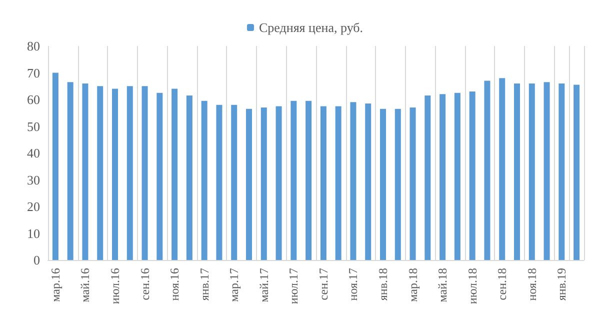 The image size is (610, 336). Describe the element at coordinates (33, 206) in the screenshot. I see `y-tick-label: 20` at that location.